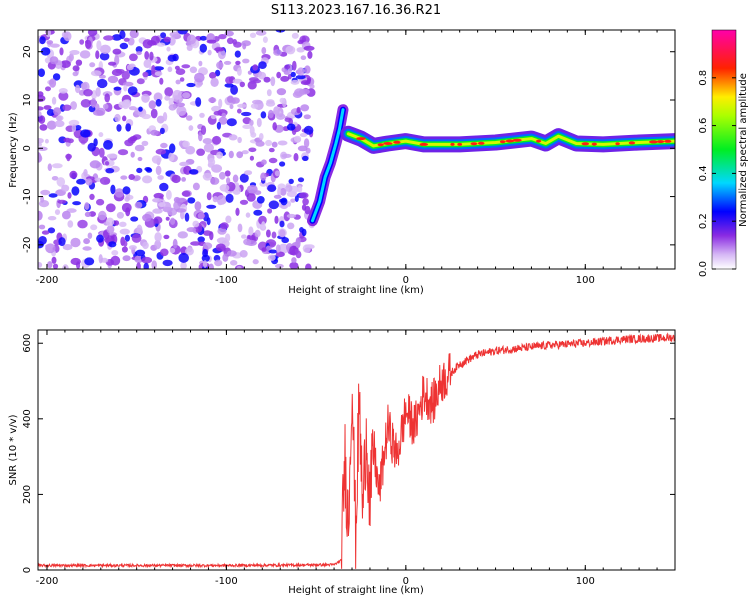  Describe the element at coordinates (491, 165) in the screenshot. I see `signal-ridge` at that location.